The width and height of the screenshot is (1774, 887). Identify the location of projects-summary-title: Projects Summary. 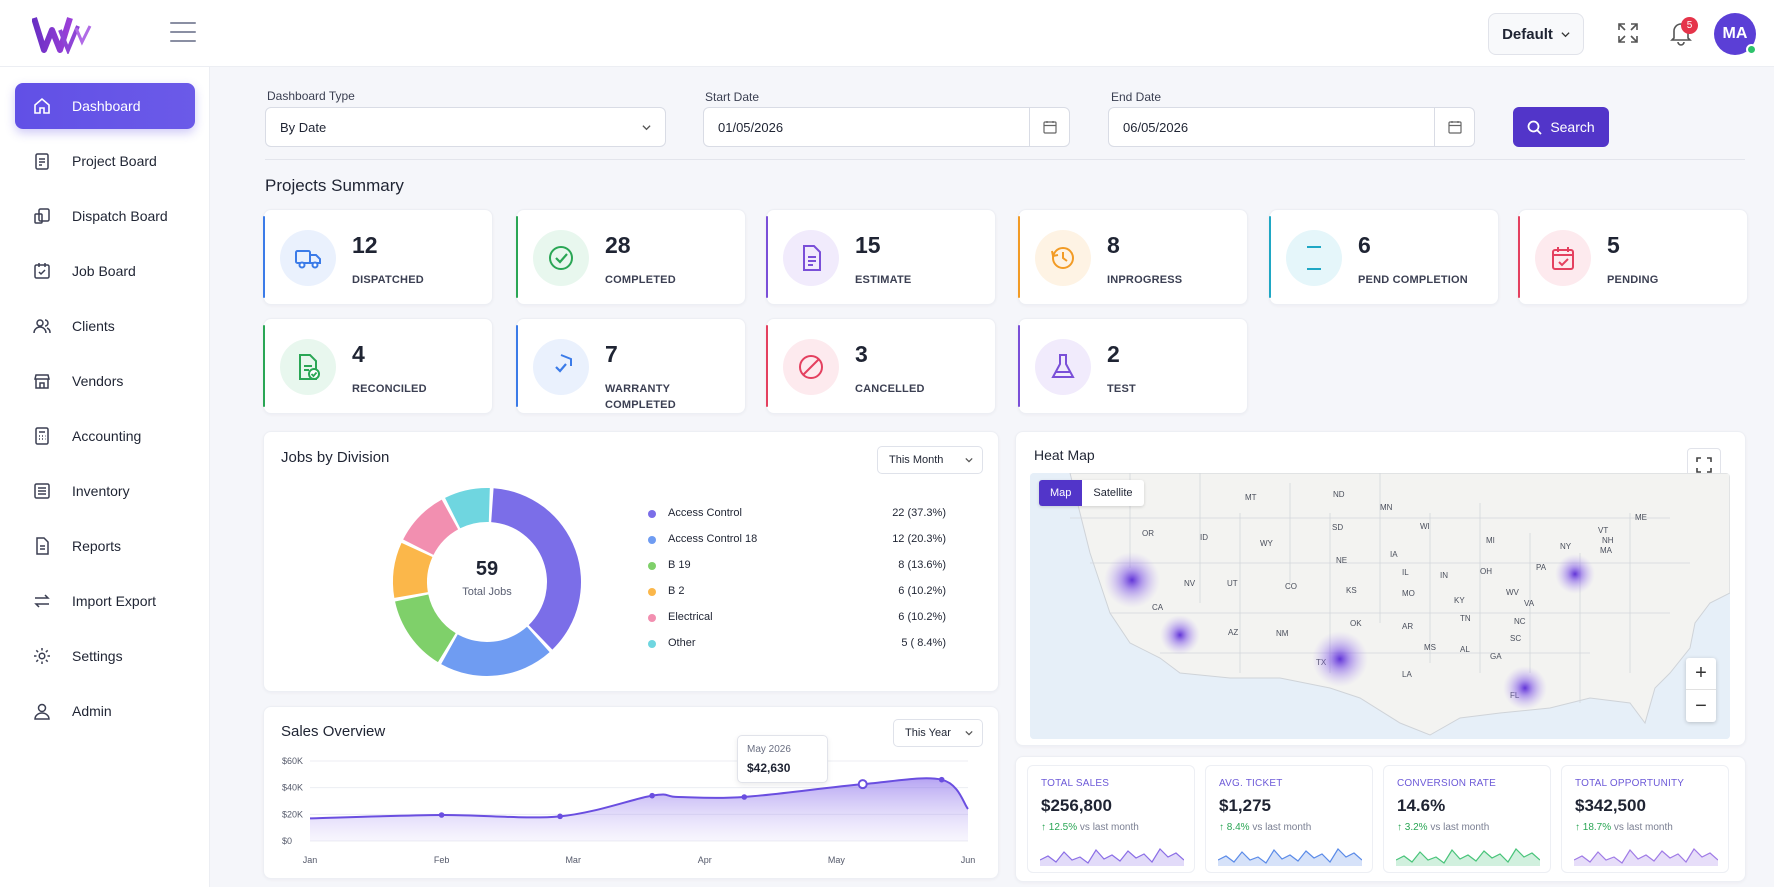
(334, 185).